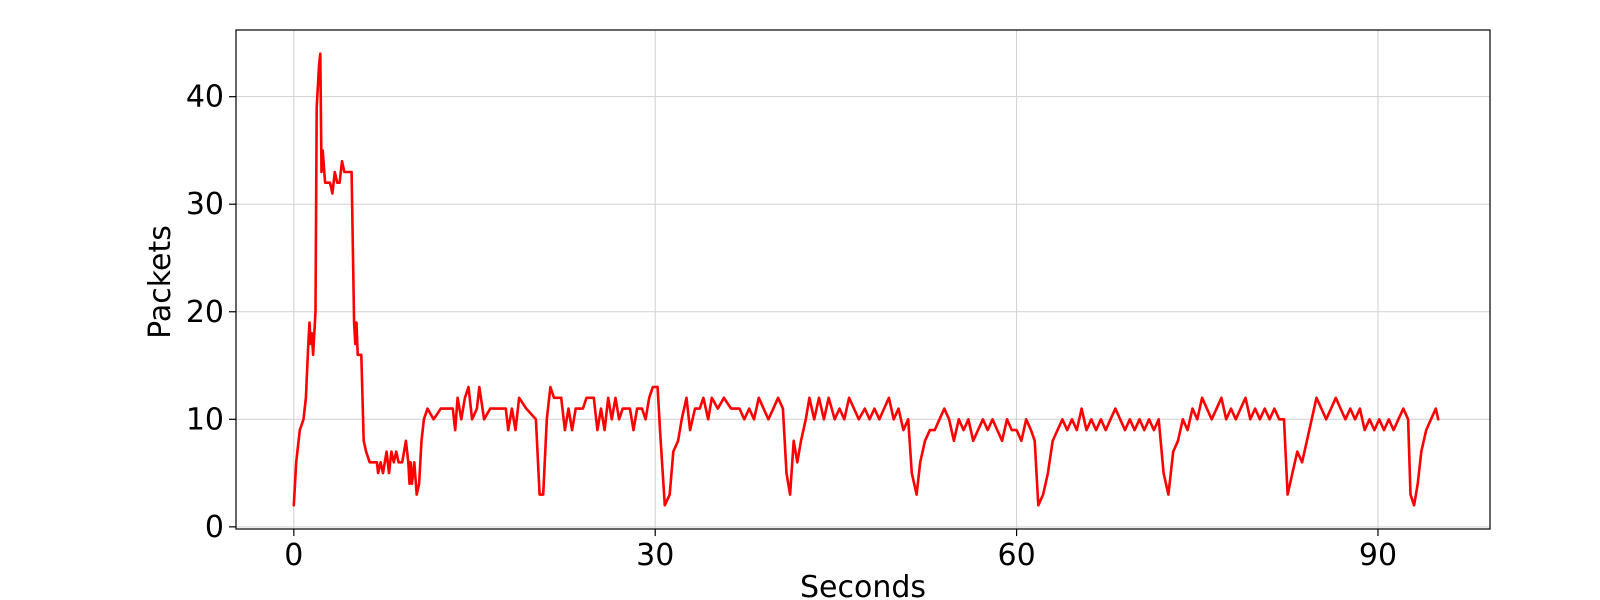 This screenshot has height=600, width=1600. What do you see at coordinates (160, 282) in the screenshot?
I see `y-axis-title: Packets` at bounding box center [160, 282].